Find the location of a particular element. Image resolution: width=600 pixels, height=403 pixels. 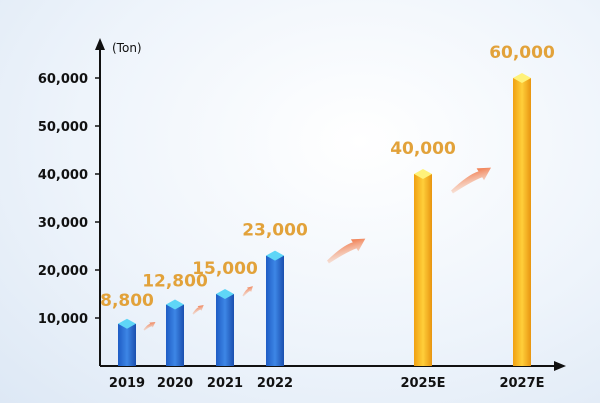

bar-2020 is located at coordinates (175, 332).